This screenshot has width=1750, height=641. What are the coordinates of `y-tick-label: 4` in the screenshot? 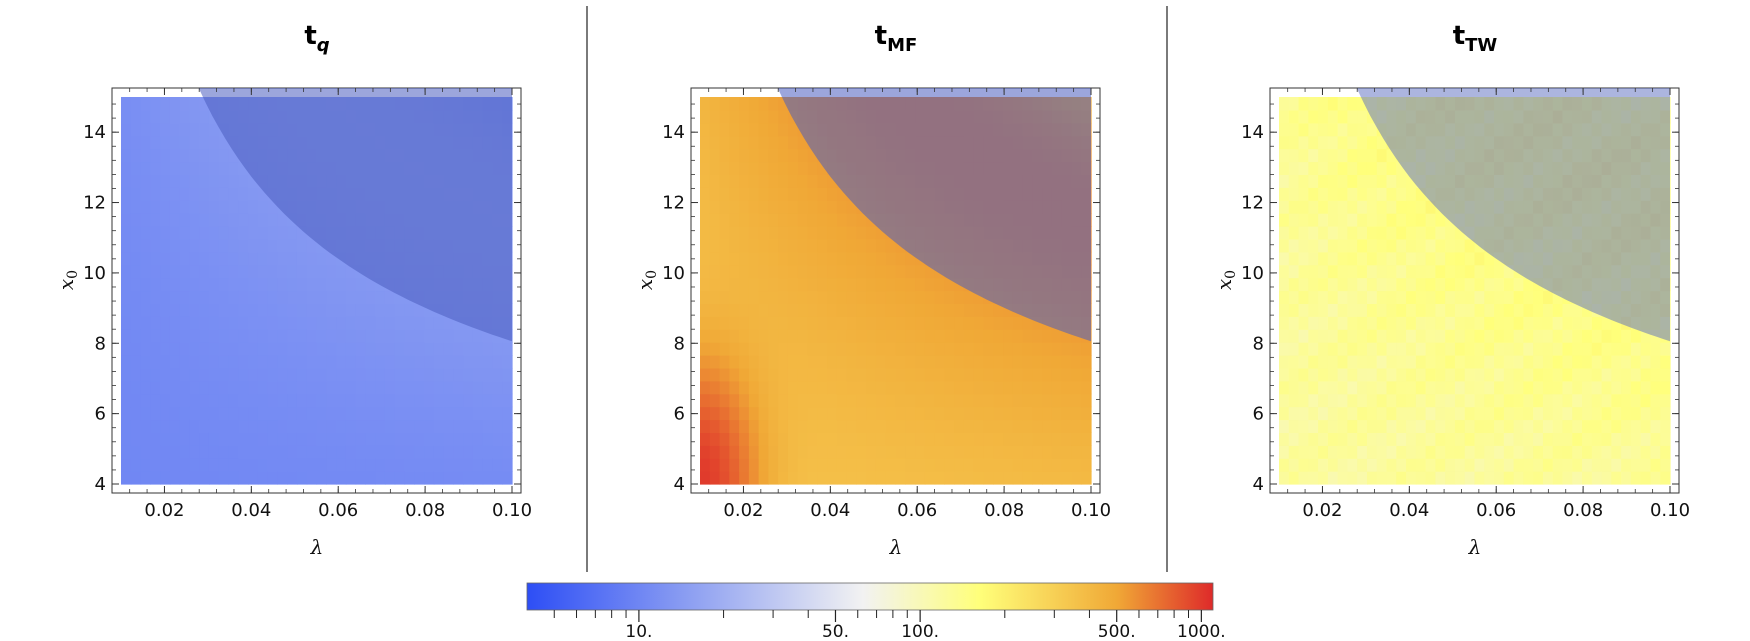 It's located at (100, 484).